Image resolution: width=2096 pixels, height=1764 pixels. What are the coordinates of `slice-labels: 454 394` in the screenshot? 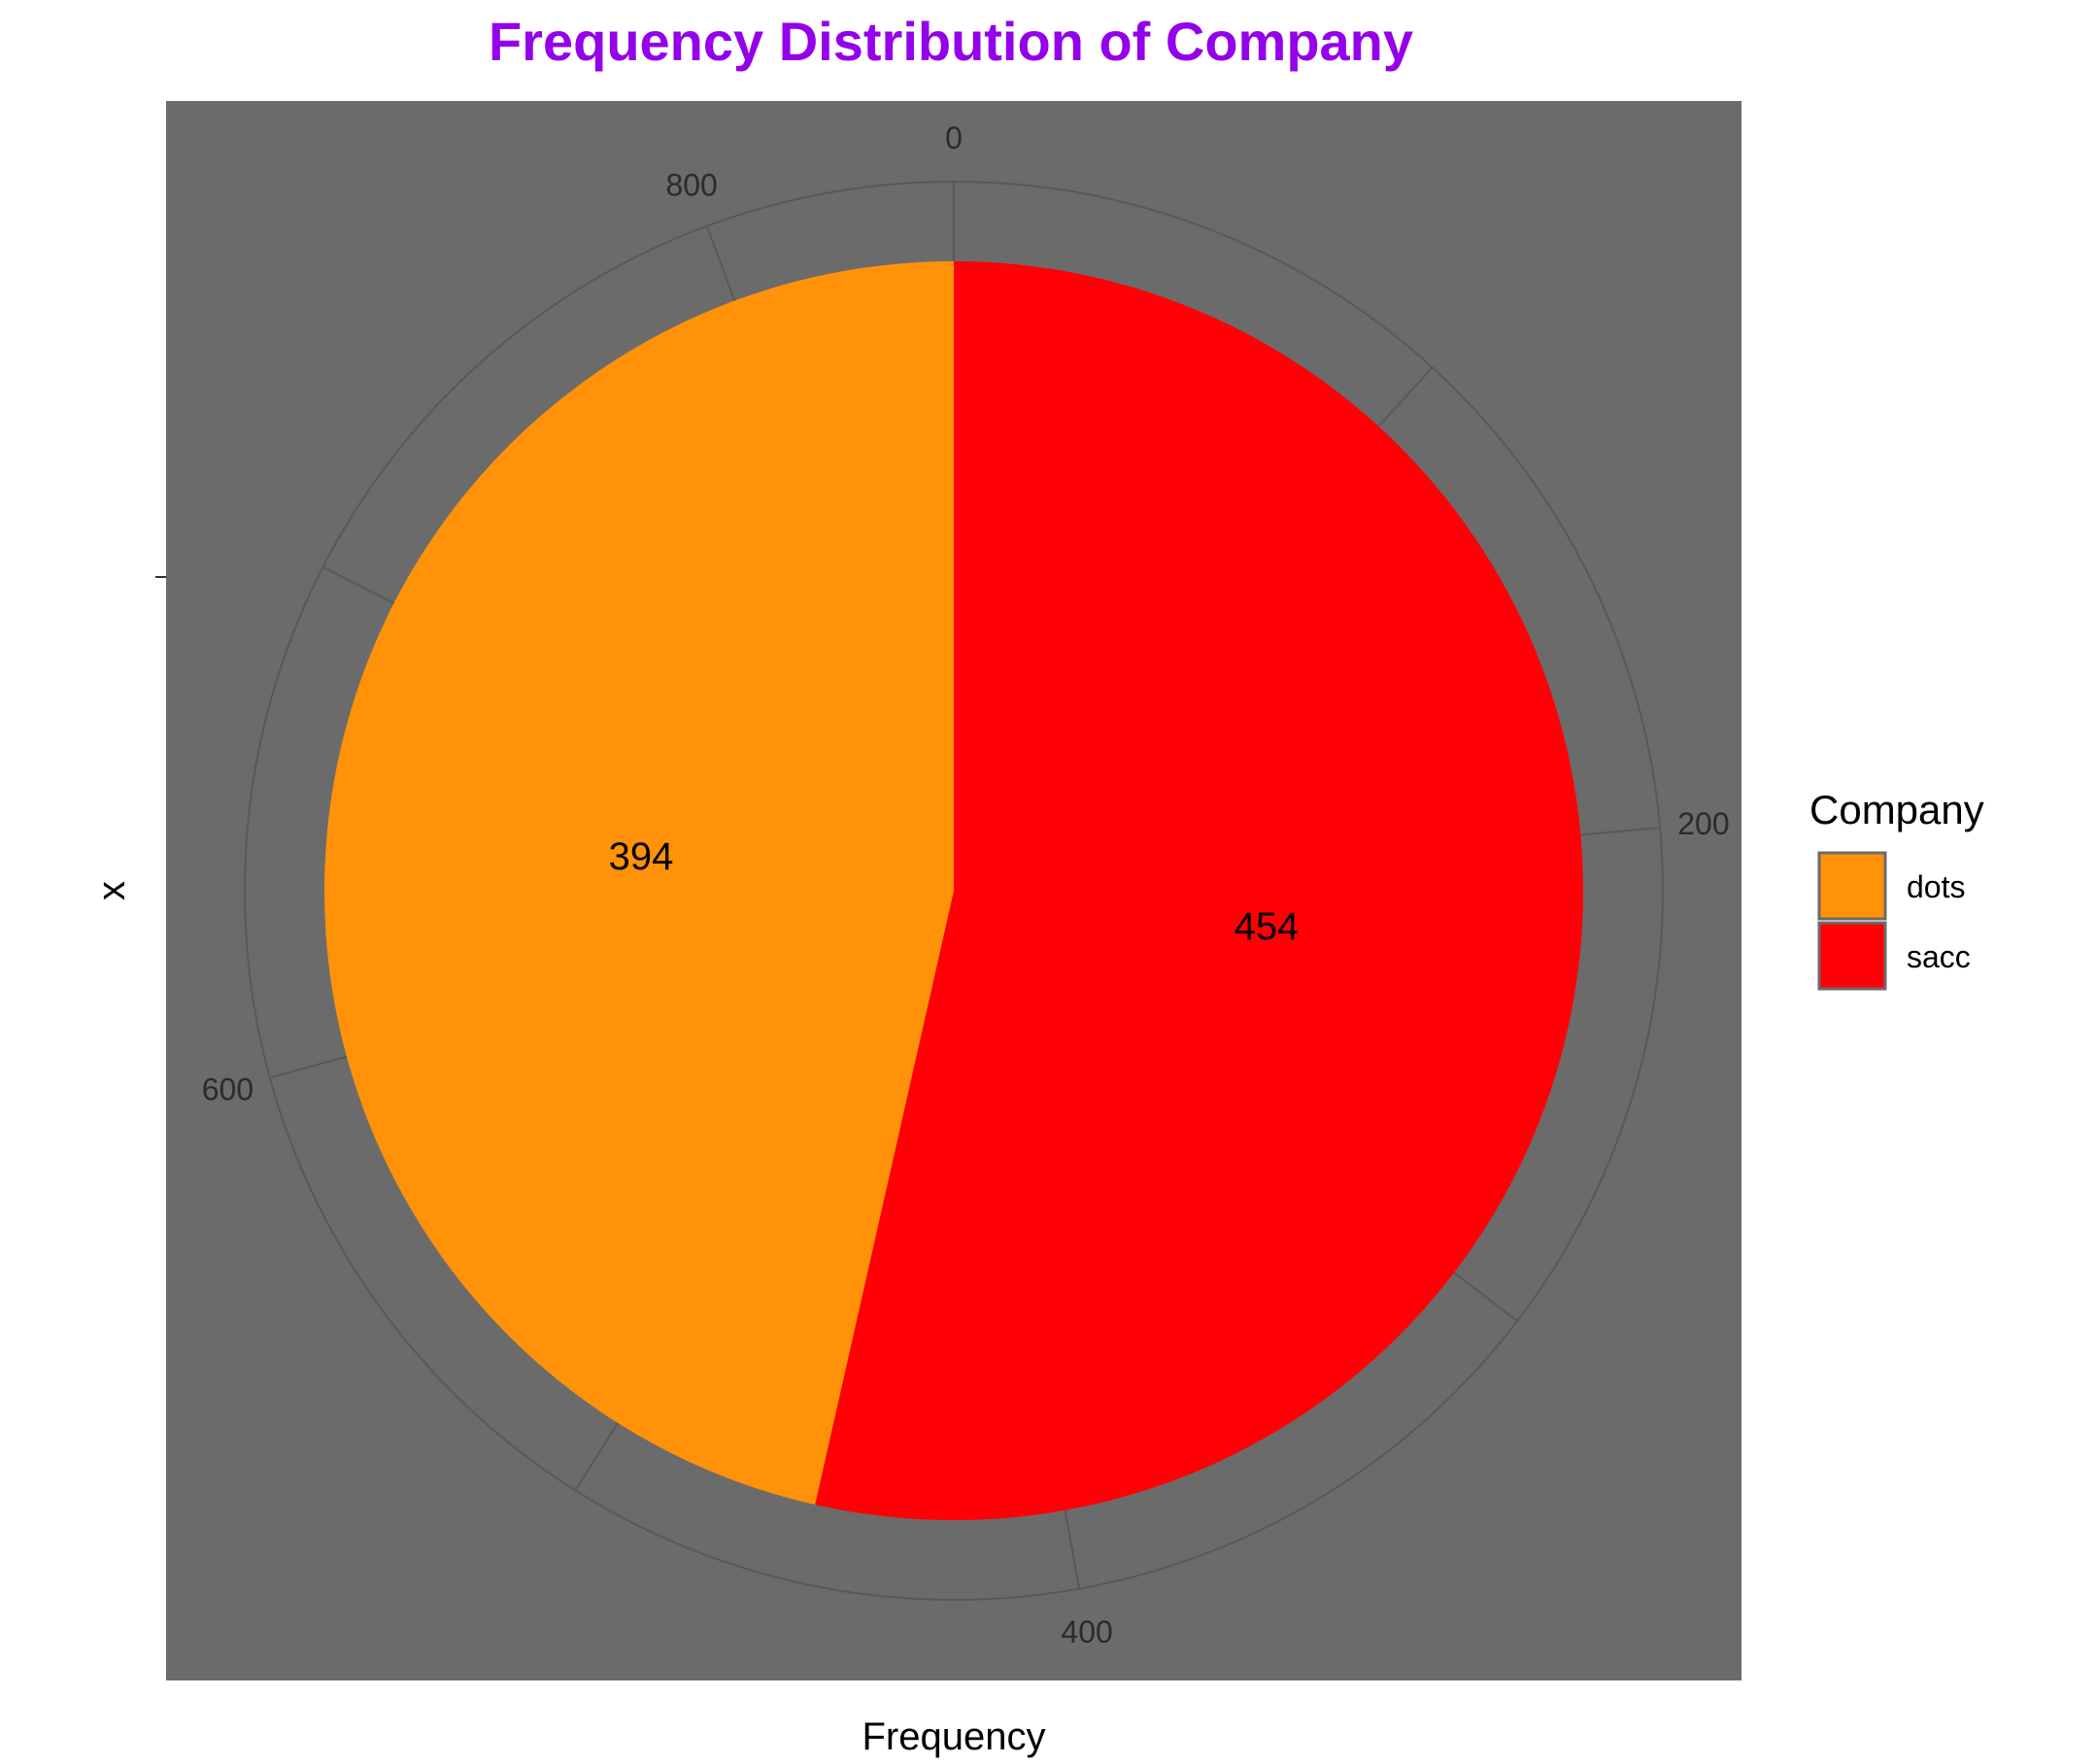 It's located at (954, 891).